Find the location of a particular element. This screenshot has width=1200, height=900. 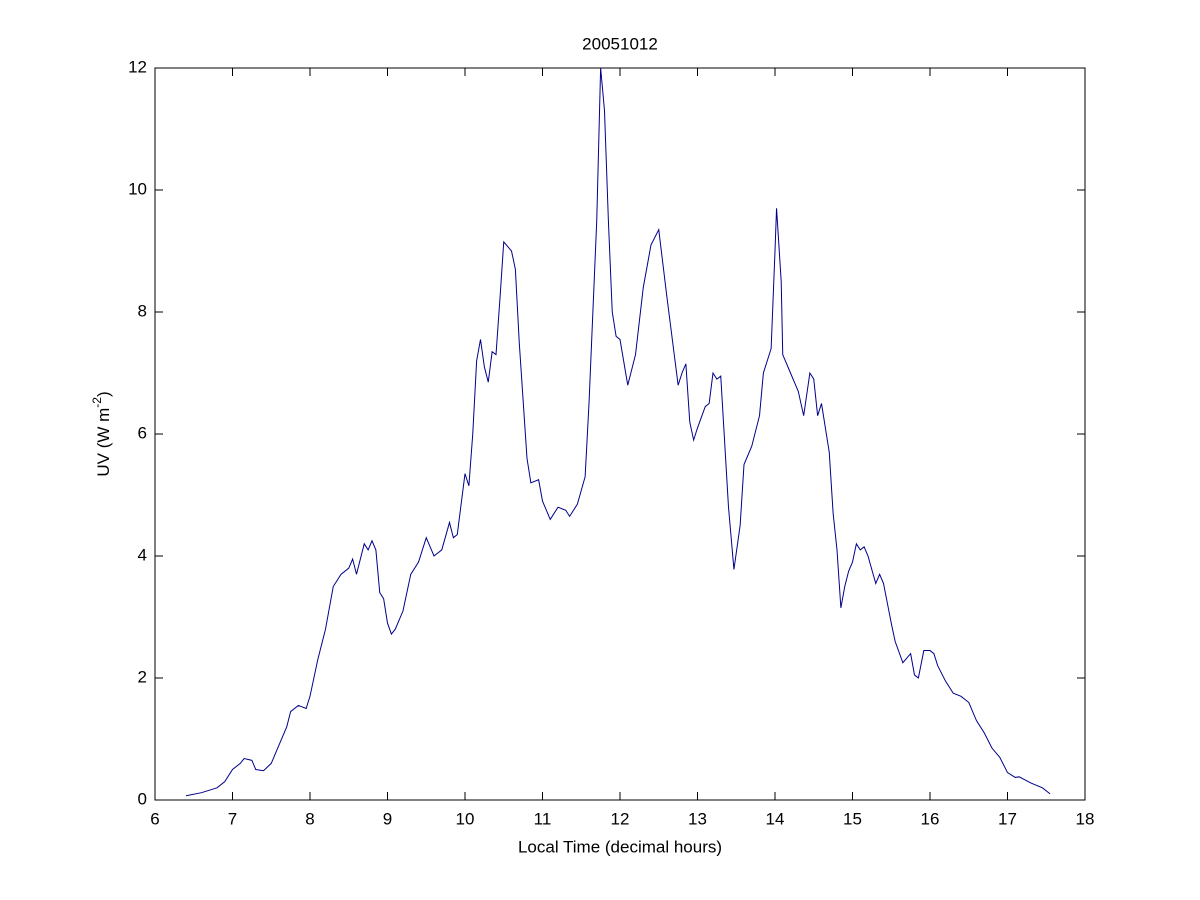

x-tick-label: 9 is located at coordinates (387, 818).